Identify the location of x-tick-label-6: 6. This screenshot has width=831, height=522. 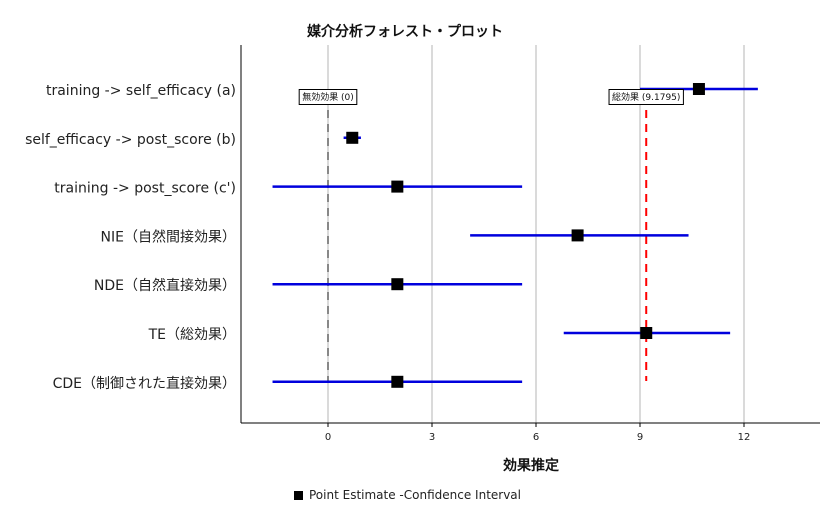
(536, 437).